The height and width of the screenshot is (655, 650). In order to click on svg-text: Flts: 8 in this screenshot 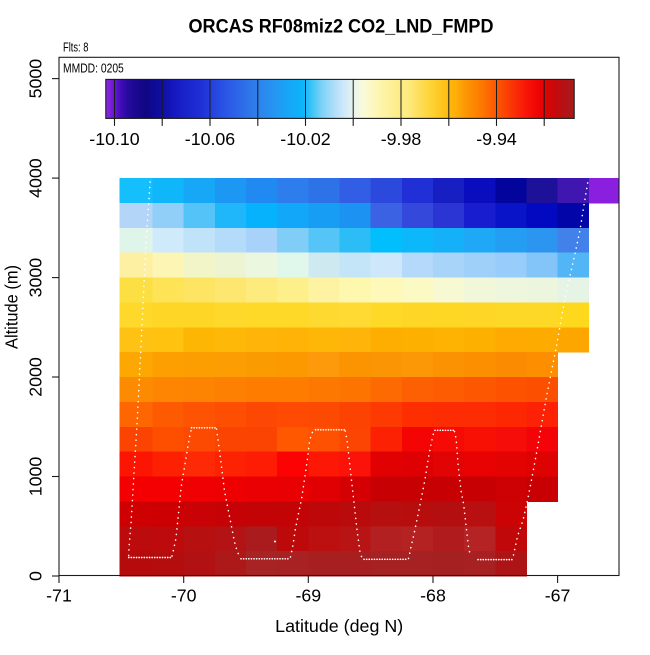, I will do `click(75, 47)`.